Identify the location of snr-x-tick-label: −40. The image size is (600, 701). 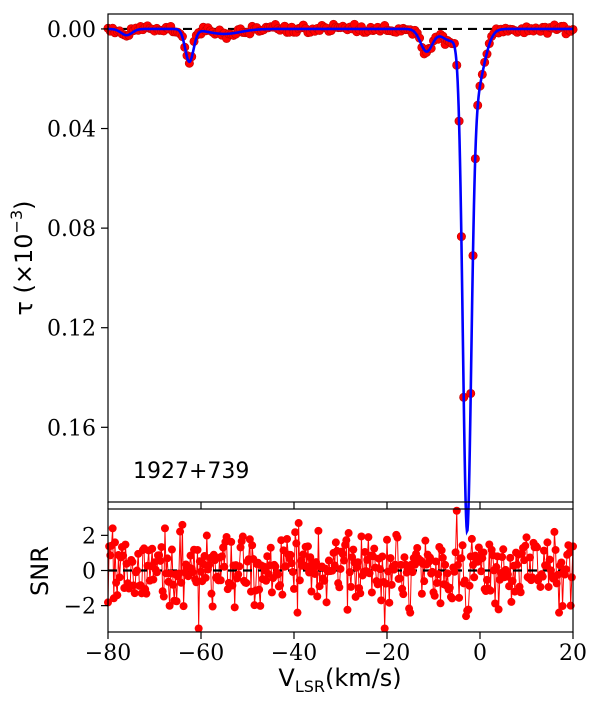
(294, 653).